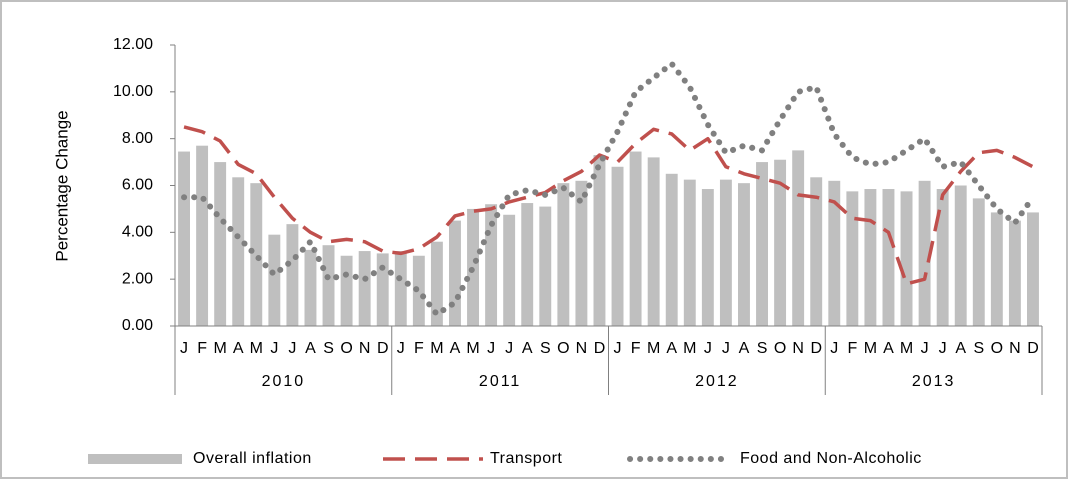  I want to click on legend-label: Overall inflation, so click(252, 458).